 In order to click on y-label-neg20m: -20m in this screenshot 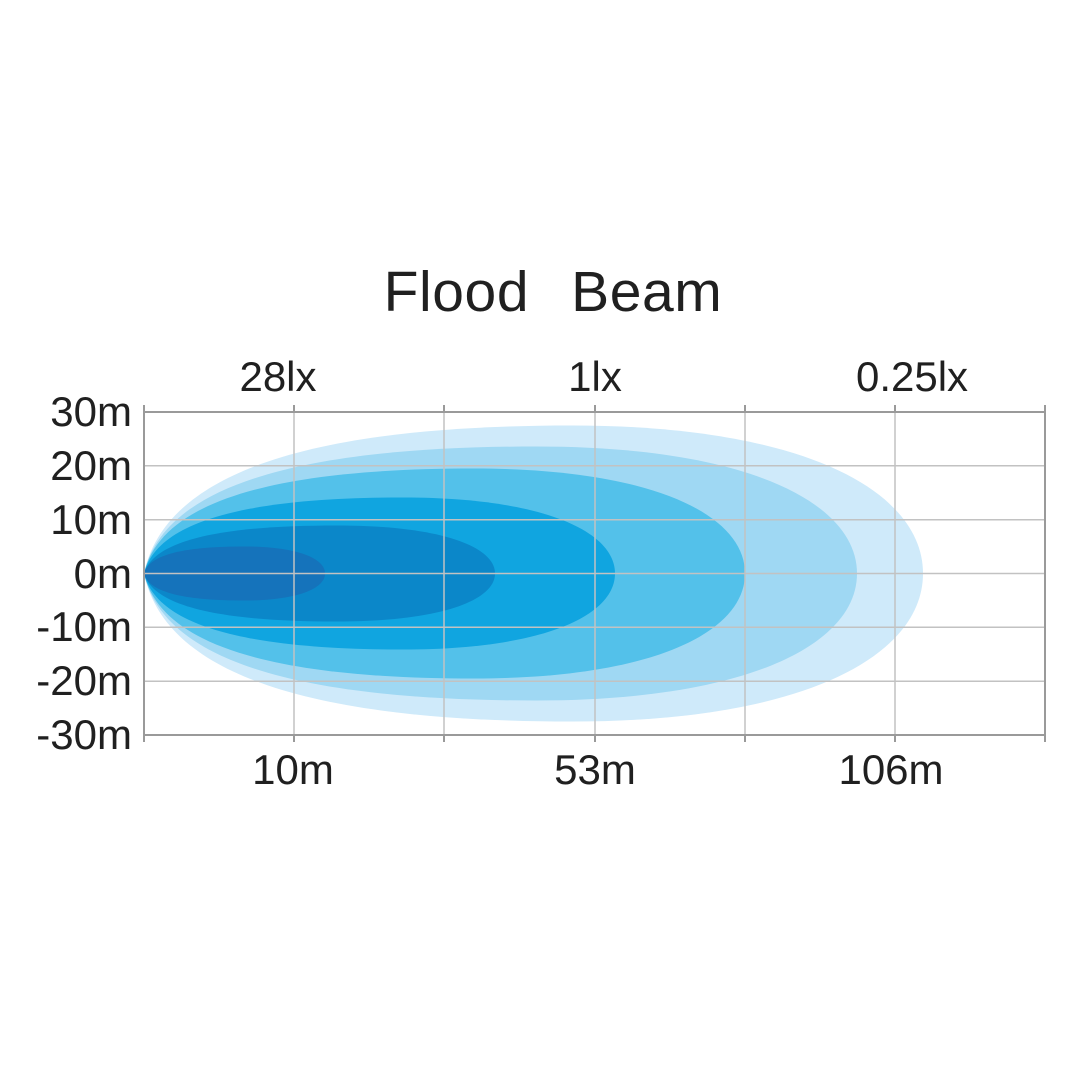, I will do `click(84, 680)`.